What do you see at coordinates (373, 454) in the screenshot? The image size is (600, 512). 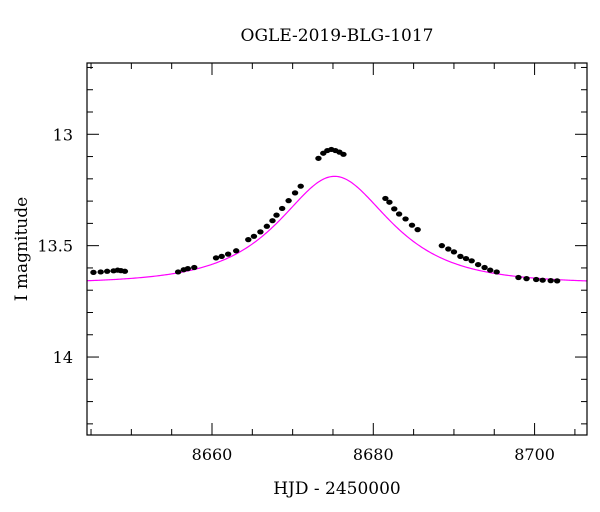 I see `x-tick-label: 8680` at bounding box center [373, 454].